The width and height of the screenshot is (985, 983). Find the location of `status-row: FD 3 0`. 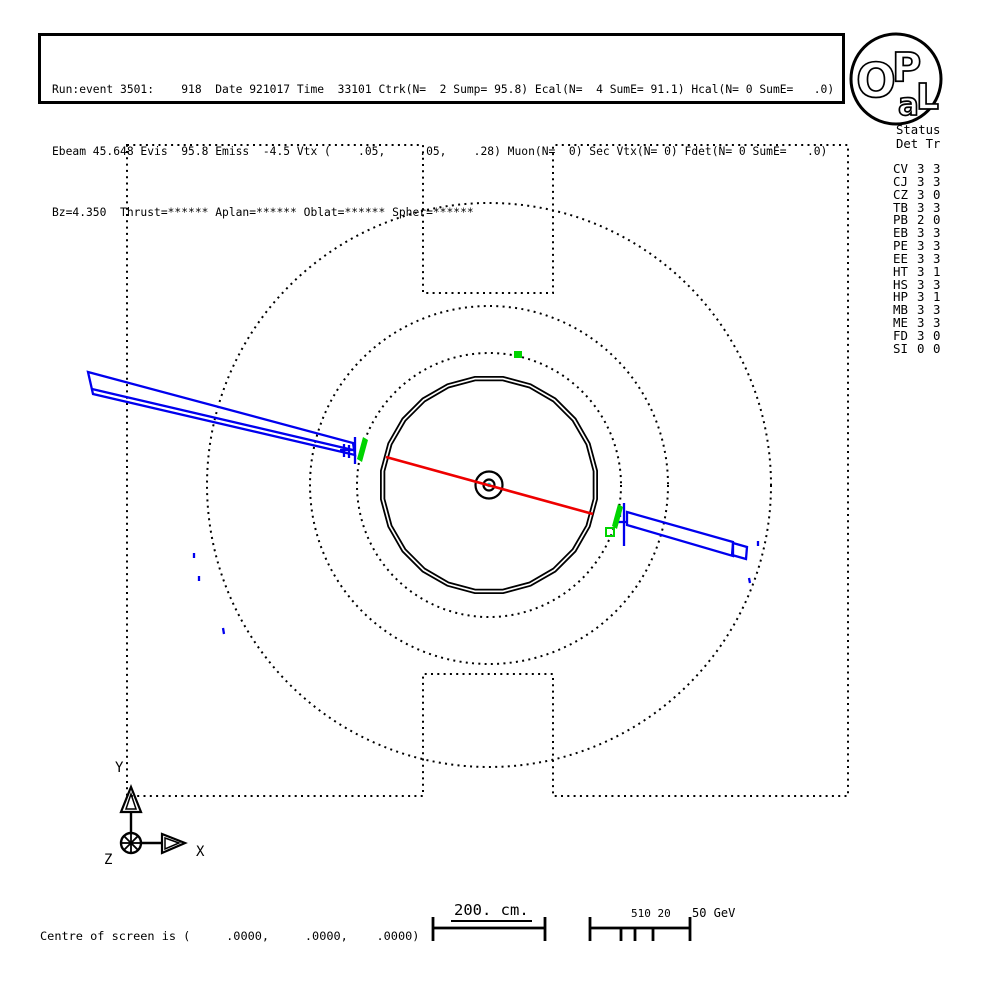

status-row: FD 3 0 is located at coordinates (917, 335).